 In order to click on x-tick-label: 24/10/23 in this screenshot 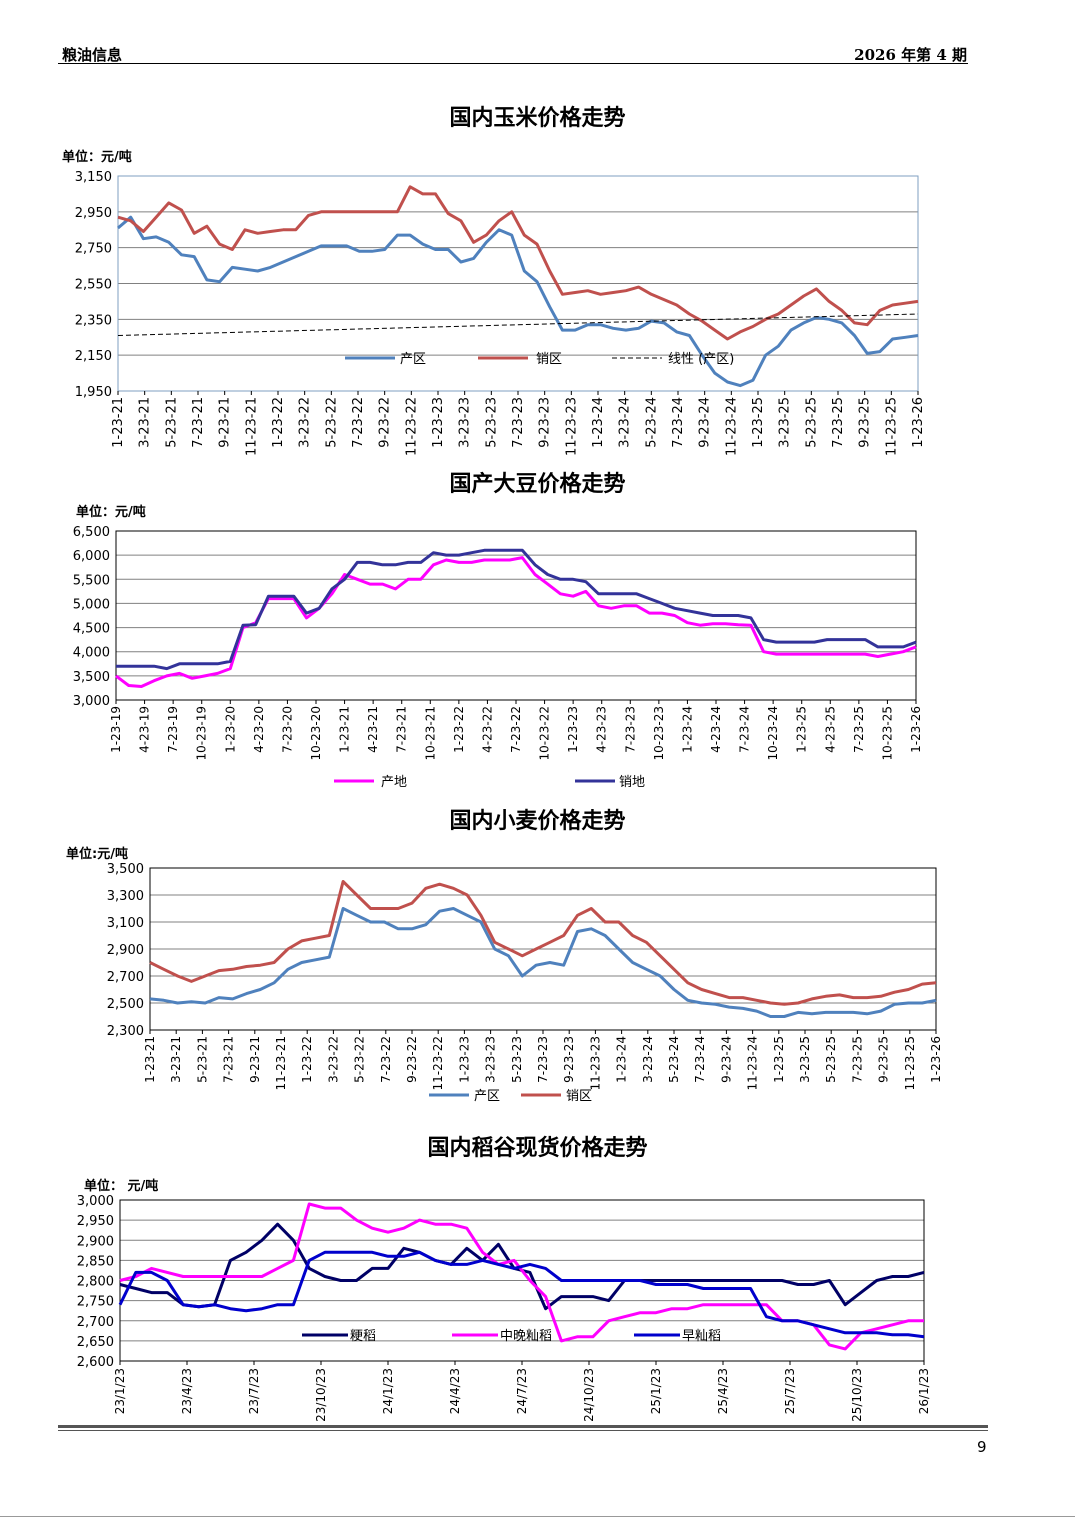, I will do `click(589, 1395)`.